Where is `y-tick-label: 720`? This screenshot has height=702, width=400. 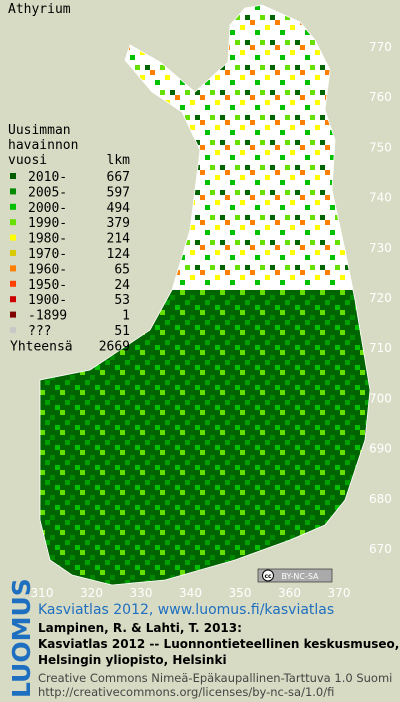
y-tick-label: 720 is located at coordinates (380, 298).